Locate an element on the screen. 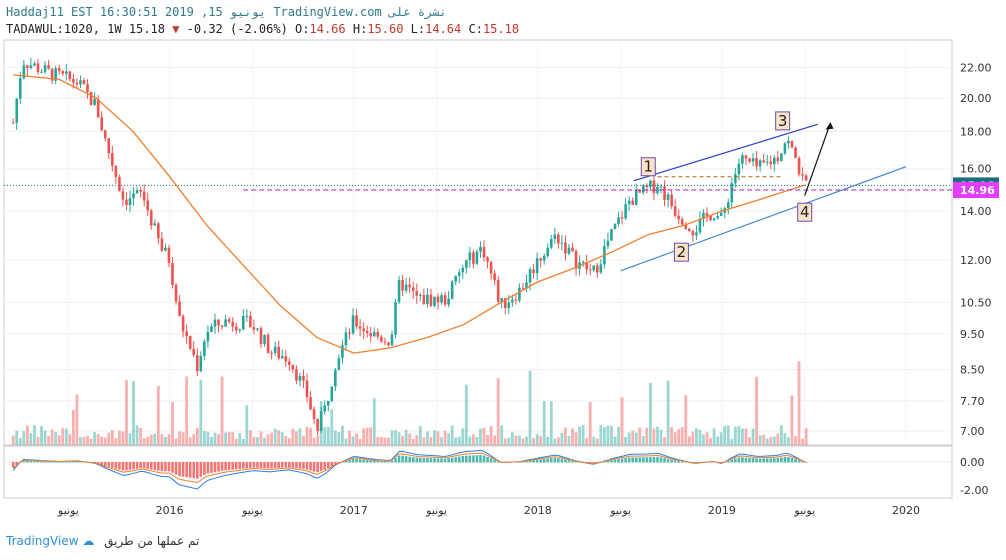 This screenshot has width=1006, height=560. time-tick-label: 2018 is located at coordinates (538, 510).